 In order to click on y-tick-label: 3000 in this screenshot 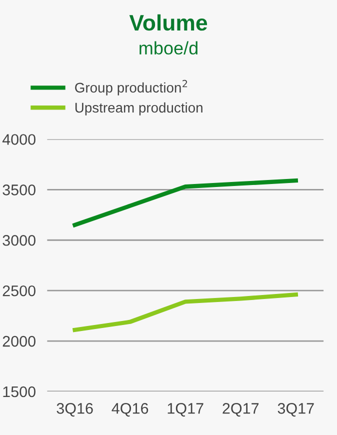, I will do `click(19, 240)`.